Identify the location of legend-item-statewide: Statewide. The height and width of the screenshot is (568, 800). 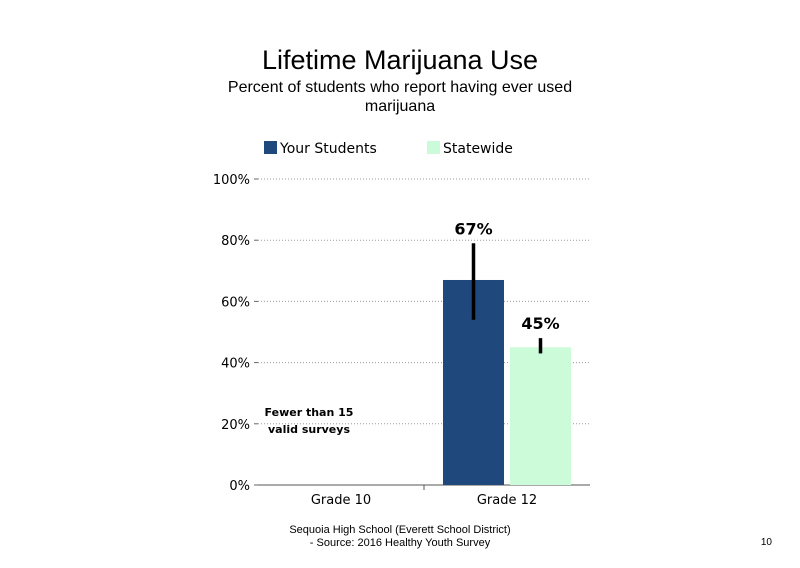
(470, 149).